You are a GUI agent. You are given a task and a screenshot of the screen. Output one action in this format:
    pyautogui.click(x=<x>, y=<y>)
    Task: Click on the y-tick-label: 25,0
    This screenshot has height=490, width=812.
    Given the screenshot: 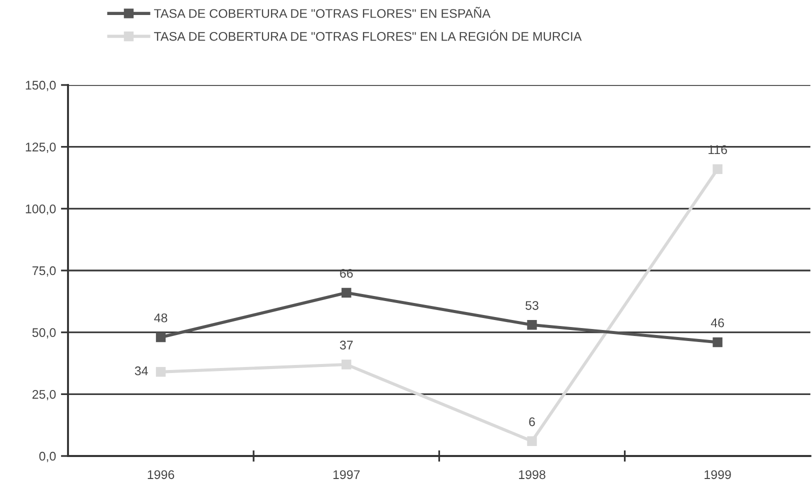 What is the action you would take?
    pyautogui.click(x=44, y=395)
    